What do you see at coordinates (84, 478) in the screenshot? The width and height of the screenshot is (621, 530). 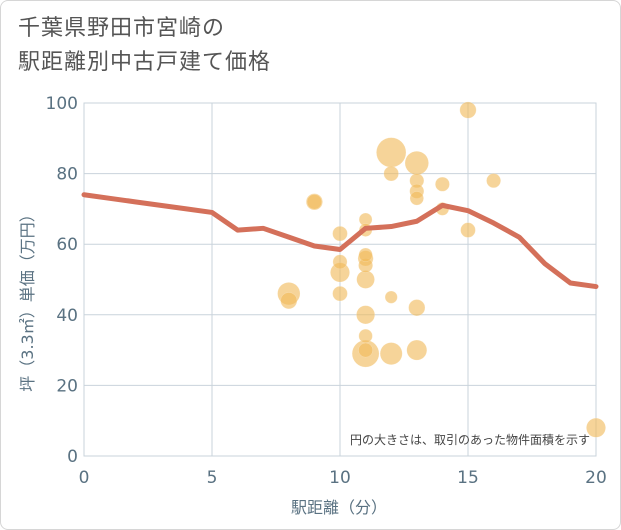 I see `x-tick-label: 0` at bounding box center [84, 478].